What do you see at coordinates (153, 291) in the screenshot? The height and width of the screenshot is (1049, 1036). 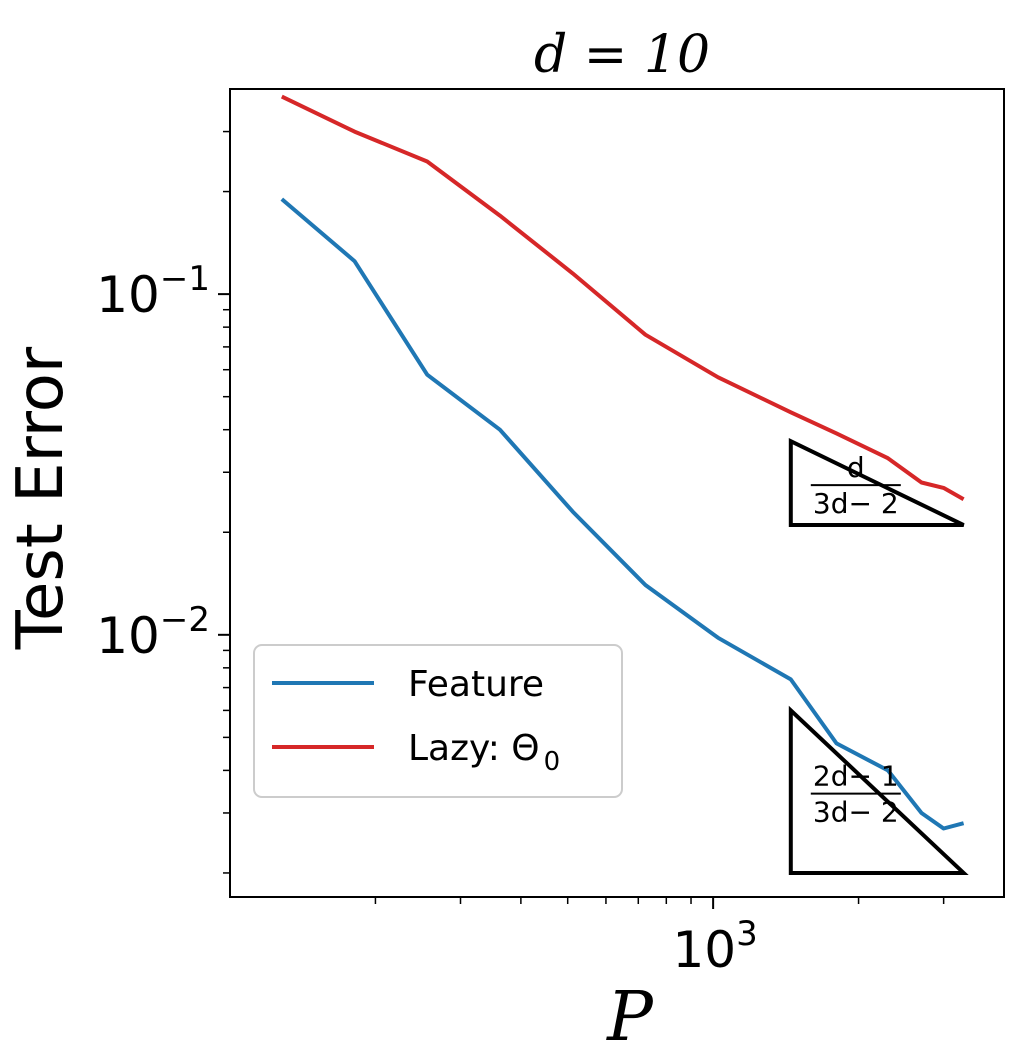 I see `y-tick-label-0: 10⁻¹` at bounding box center [153, 291].